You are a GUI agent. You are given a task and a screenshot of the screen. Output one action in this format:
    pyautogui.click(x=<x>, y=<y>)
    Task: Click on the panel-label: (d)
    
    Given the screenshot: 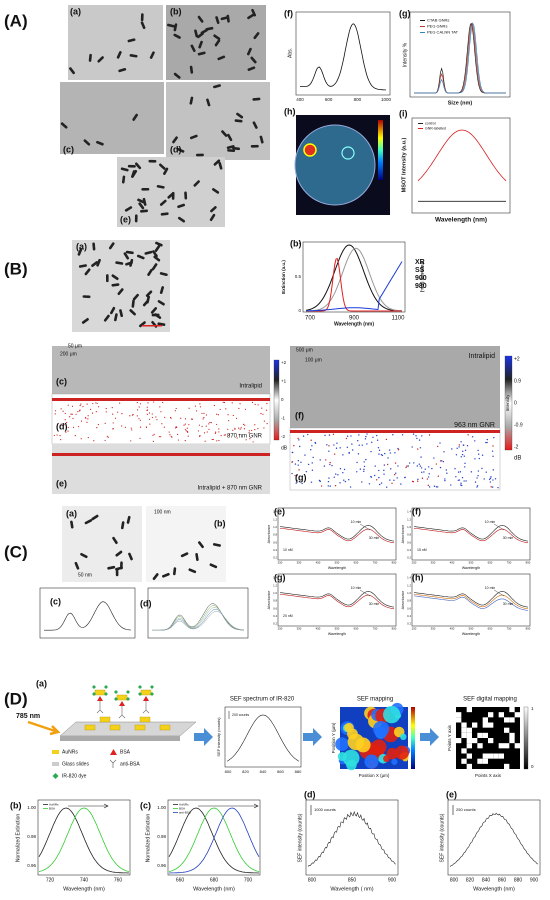 What is the action you would take?
    pyautogui.click(x=146, y=603)
    